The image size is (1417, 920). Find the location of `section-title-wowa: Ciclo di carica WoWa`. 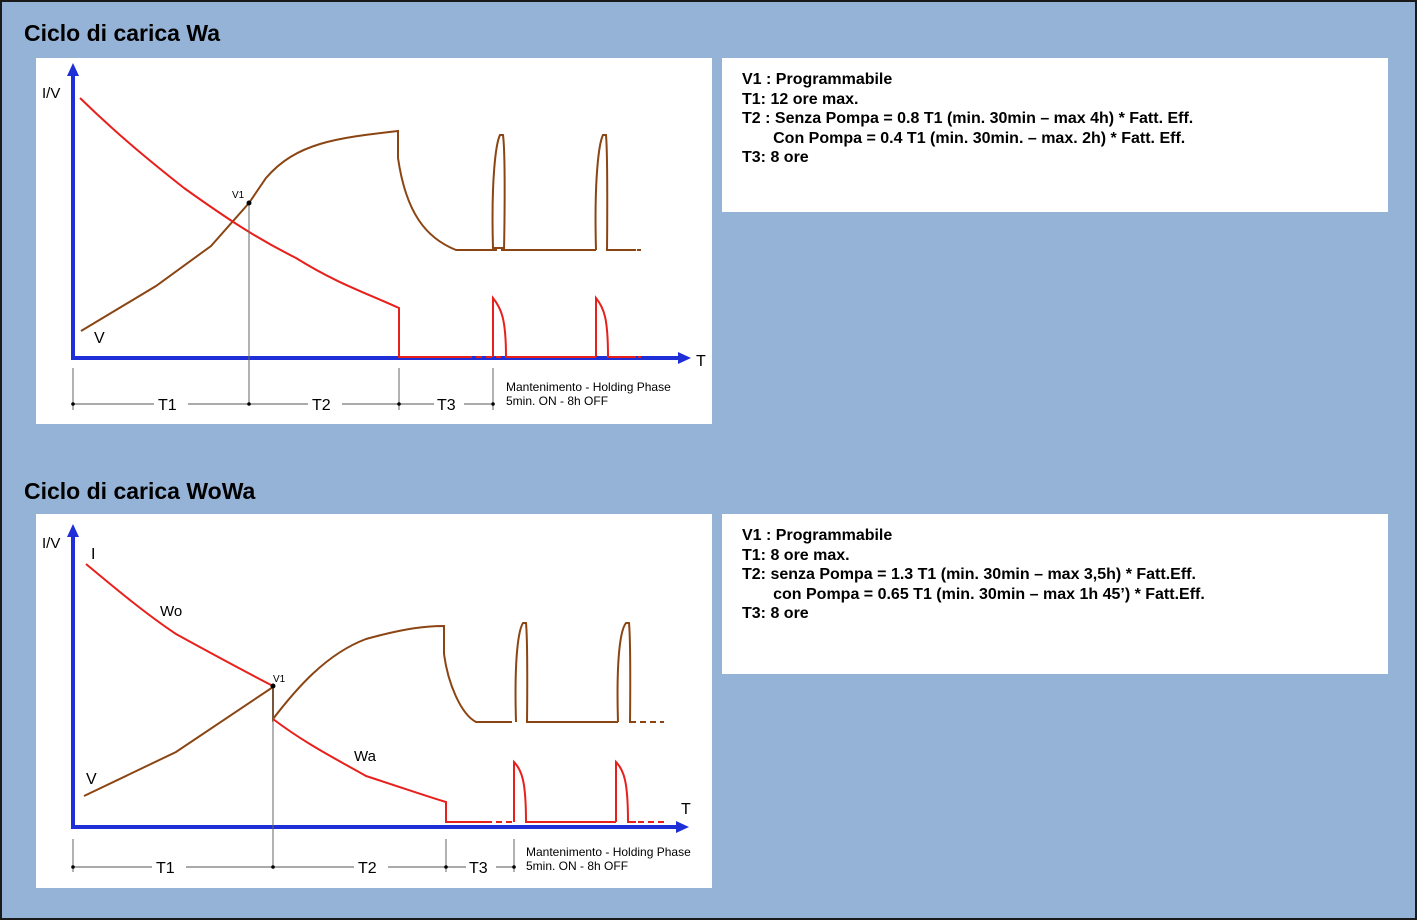

section-title-wowa: Ciclo di carica WoWa is located at coordinates (140, 491).